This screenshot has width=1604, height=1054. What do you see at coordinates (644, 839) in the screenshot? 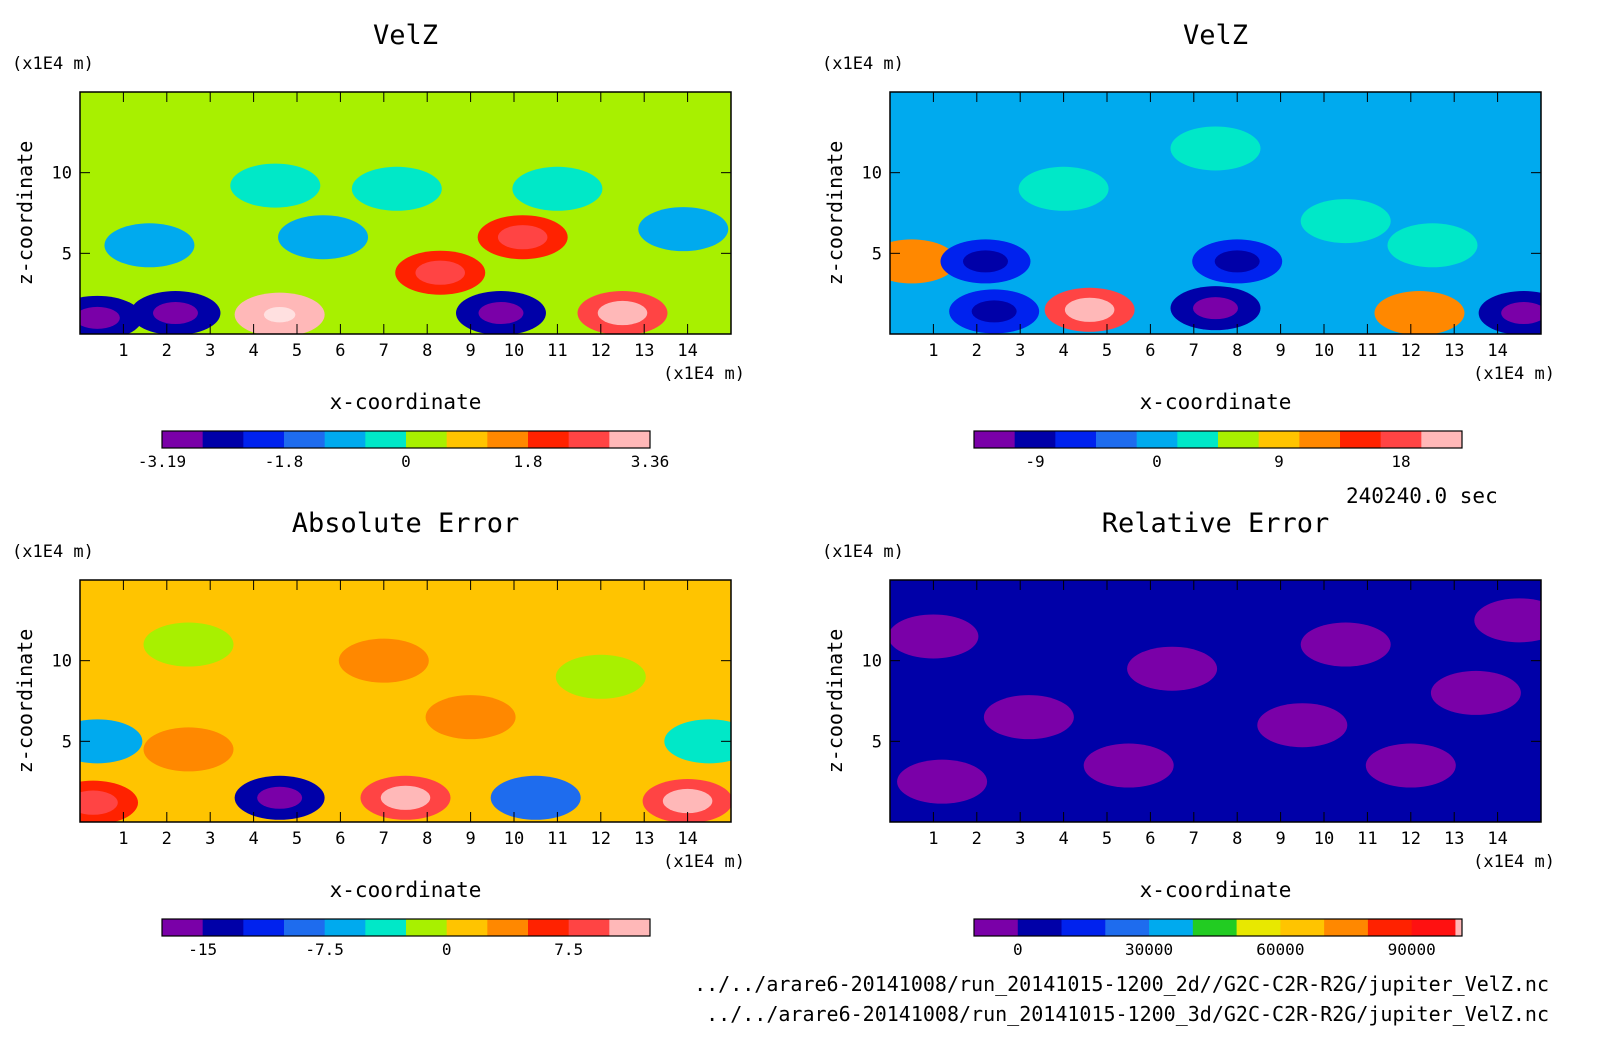
I see `x-tick-label: 13` at bounding box center [644, 839].